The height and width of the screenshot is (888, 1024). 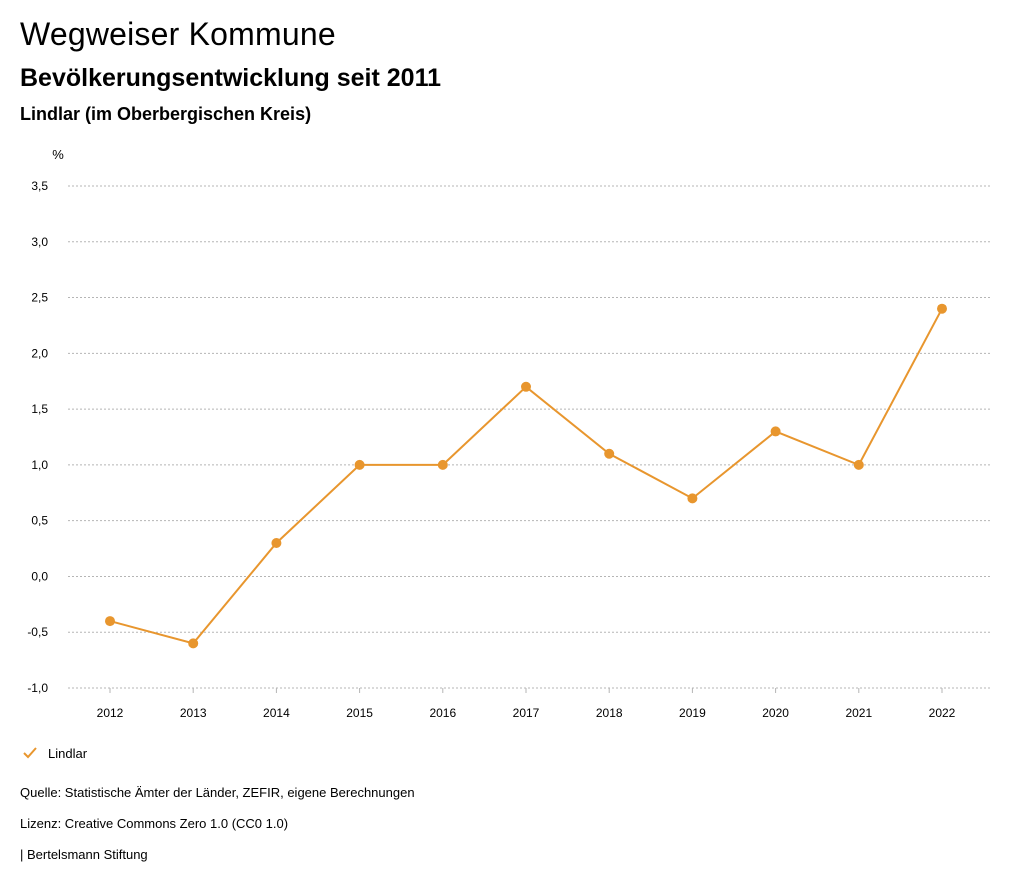 What do you see at coordinates (442, 713) in the screenshot?
I see `x-tick-label: 2016` at bounding box center [442, 713].